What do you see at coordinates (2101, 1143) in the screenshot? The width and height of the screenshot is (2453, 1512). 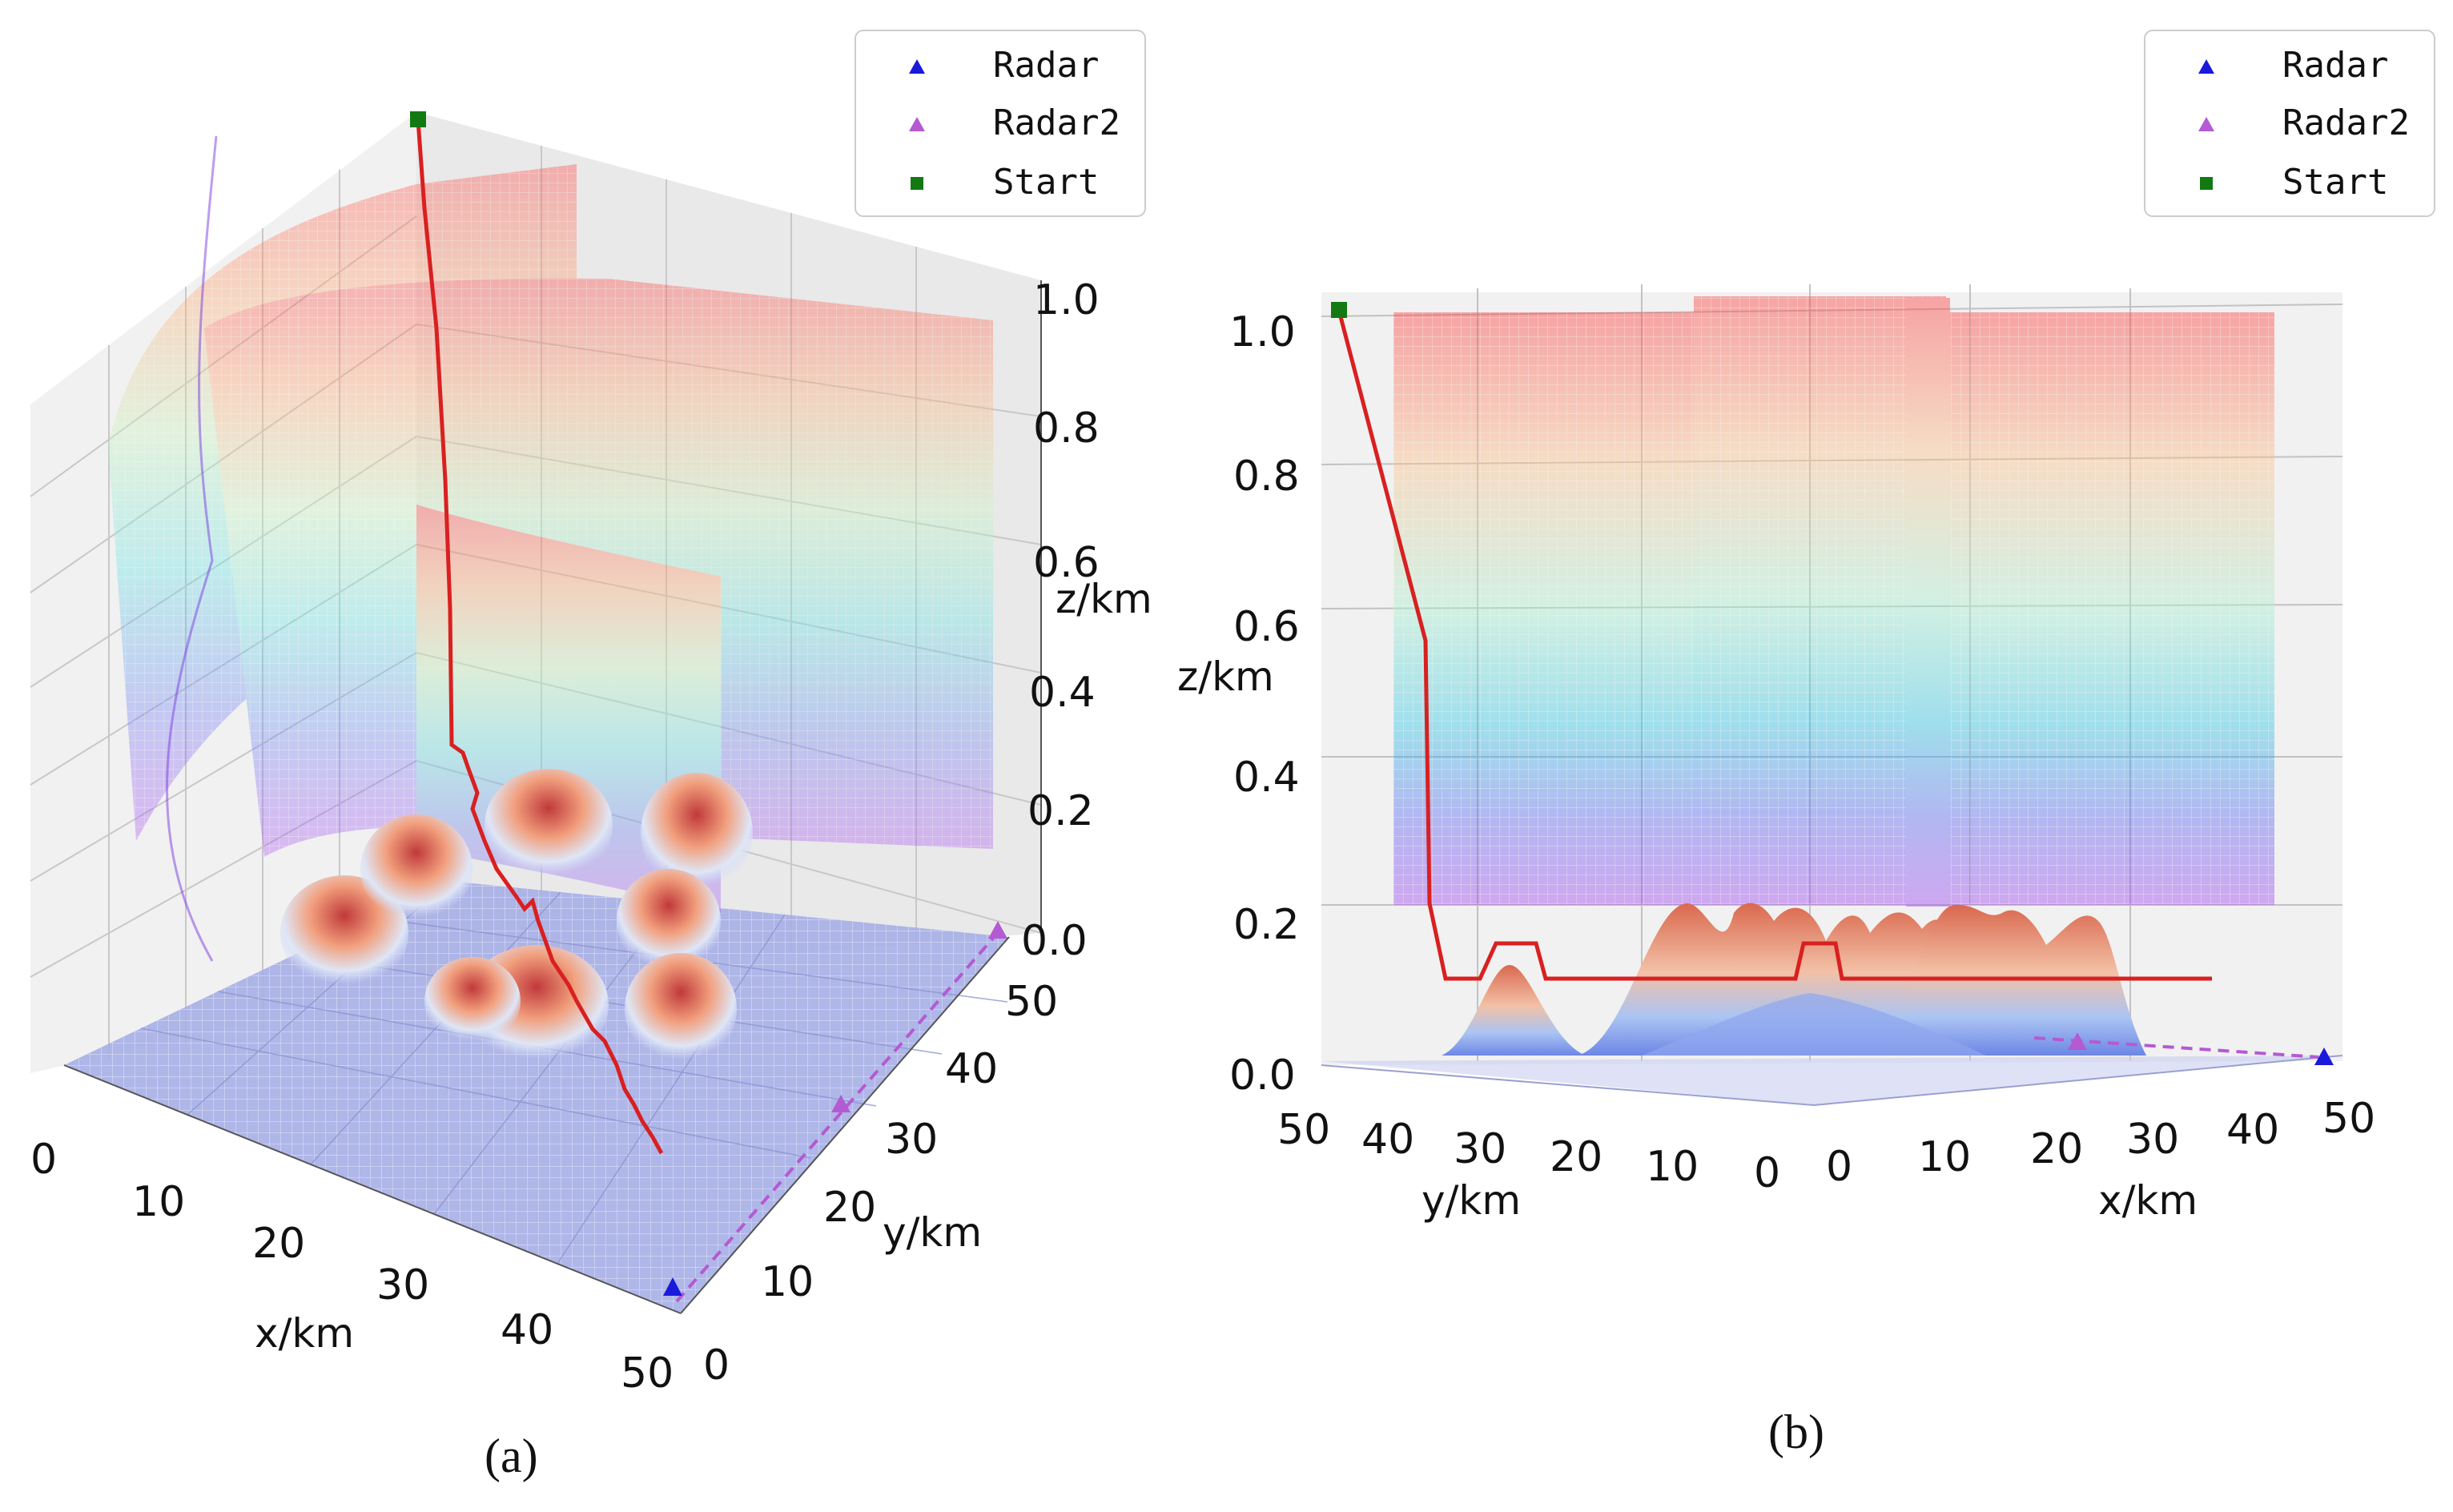 I see `x-ticks-b: 0 10 20 30 40 50` at bounding box center [2101, 1143].